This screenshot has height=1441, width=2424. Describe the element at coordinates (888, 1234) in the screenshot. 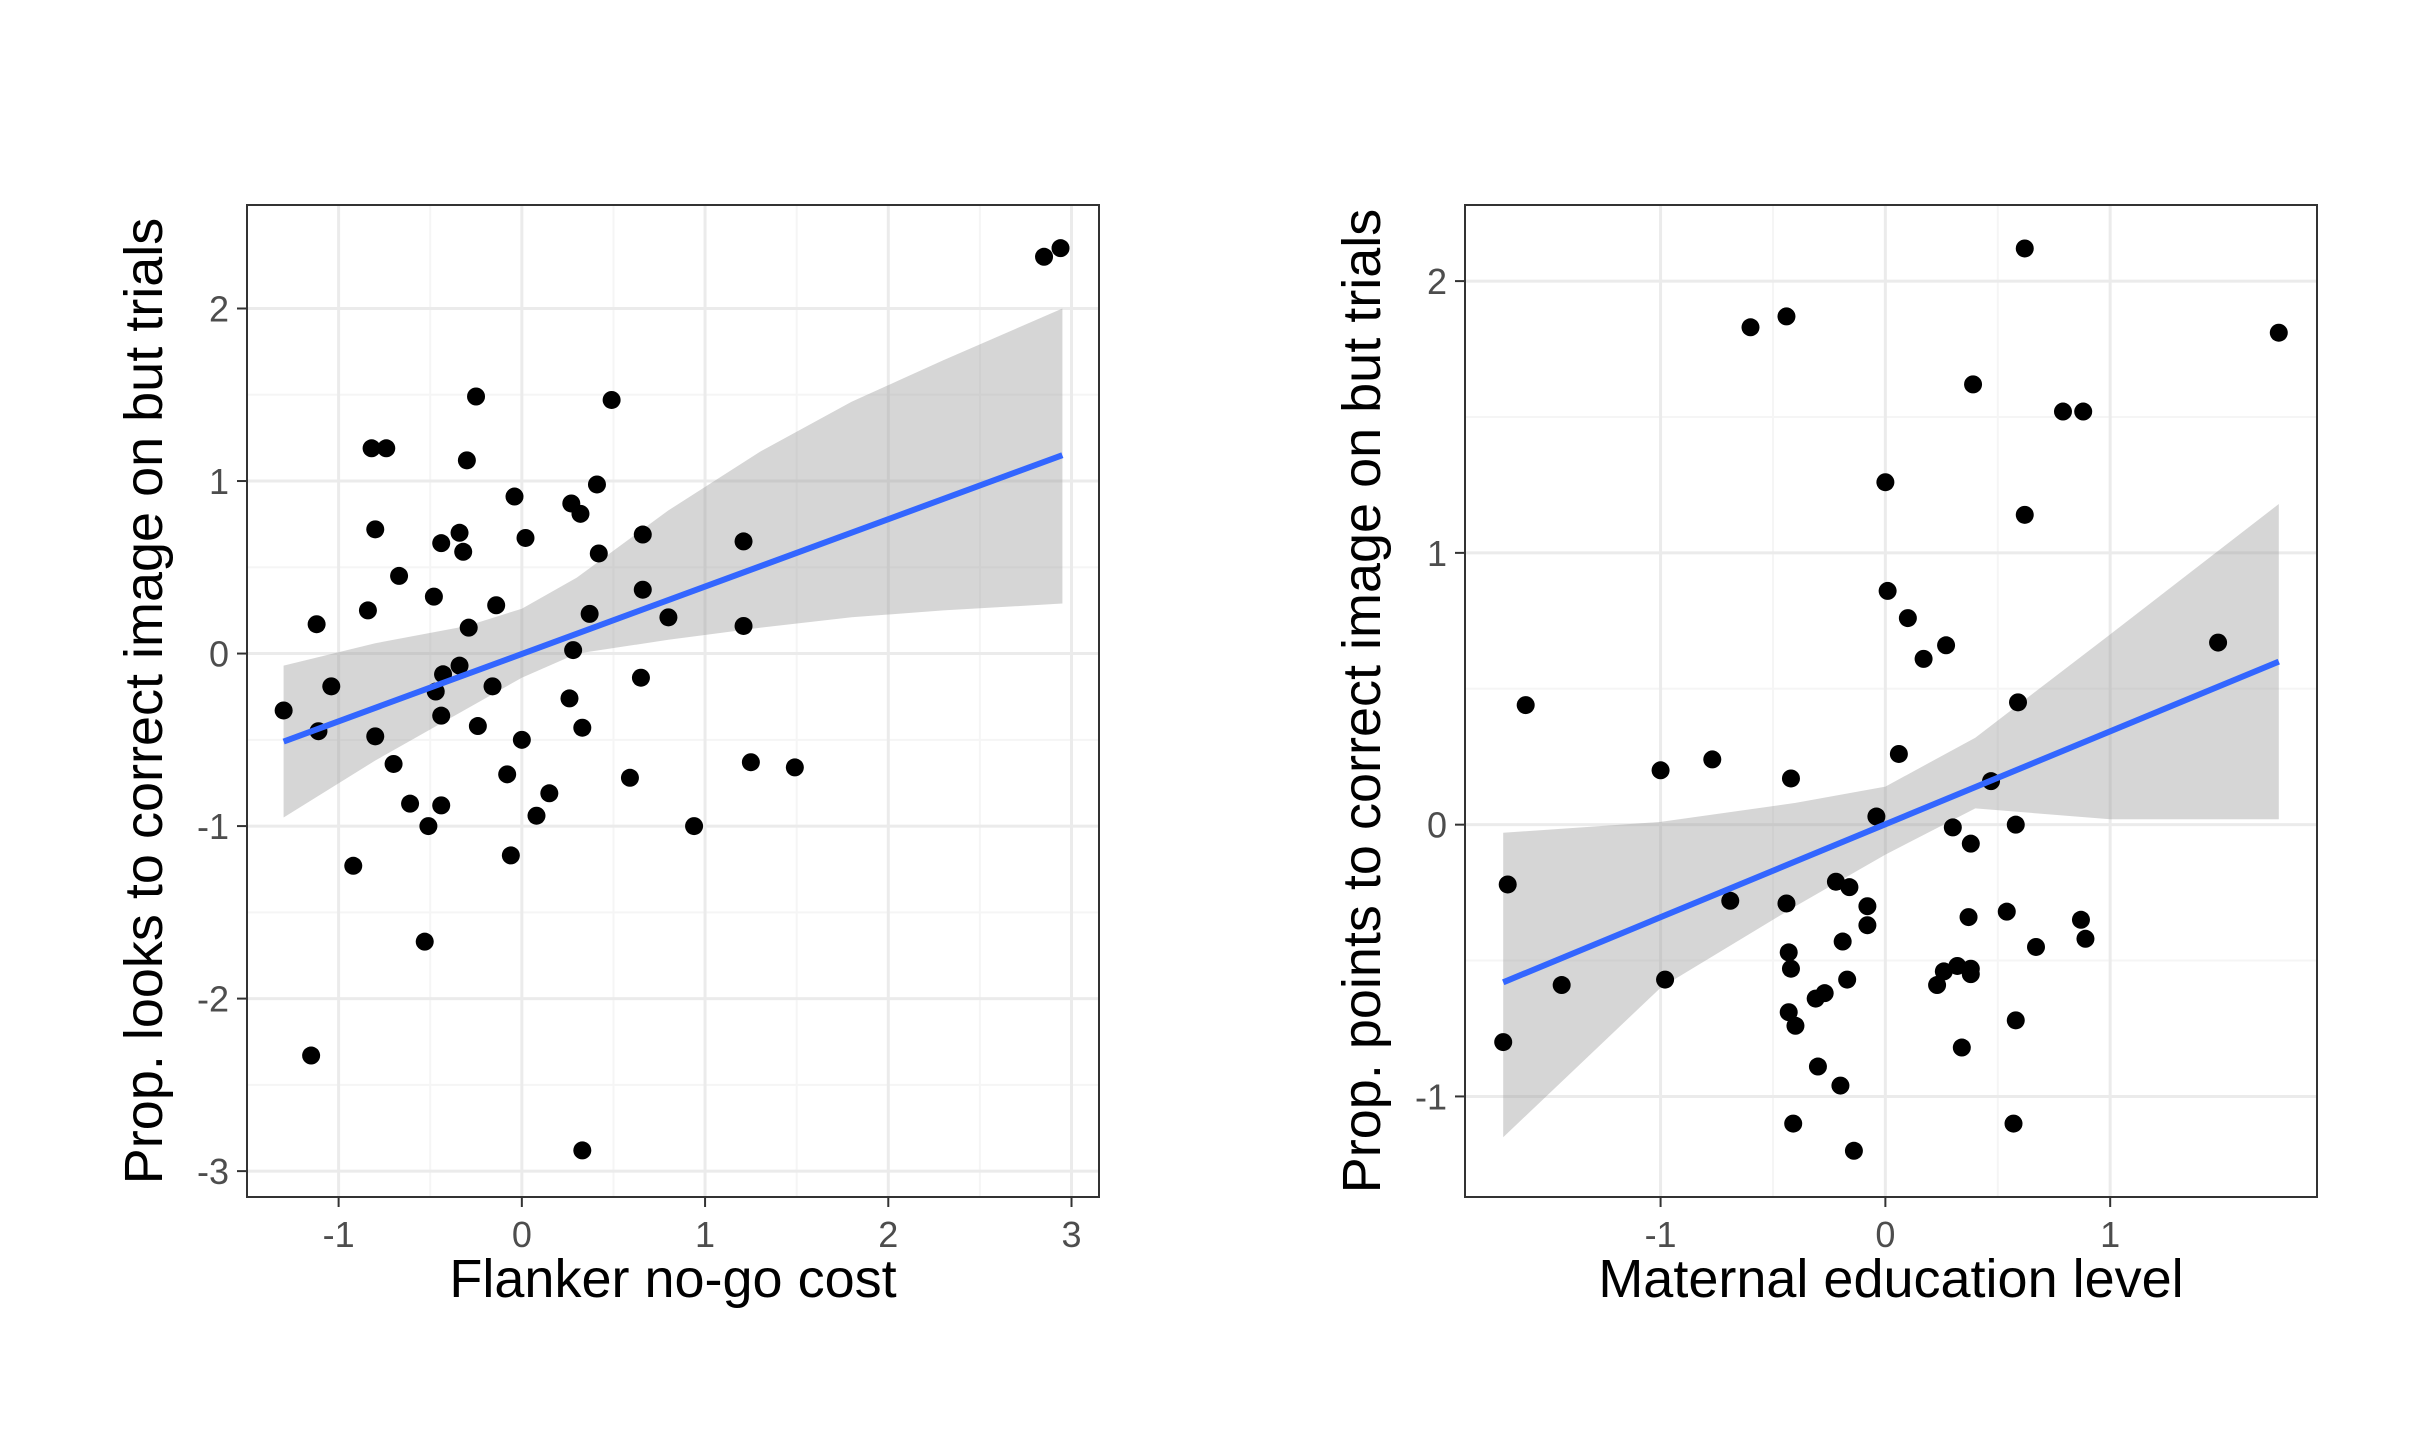

I see `x-tick-label: 2` at that location.